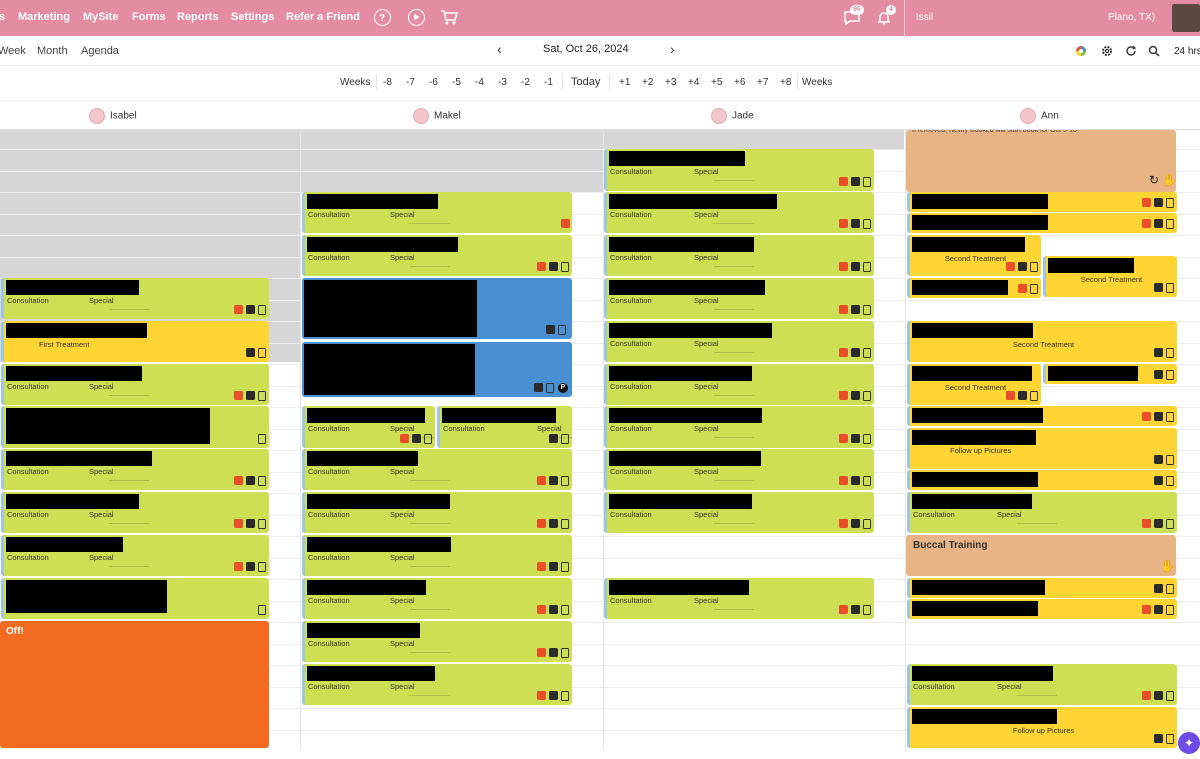  What do you see at coordinates (1132, 17) in the screenshot?
I see `location-label: Plano, TX)` at bounding box center [1132, 17].